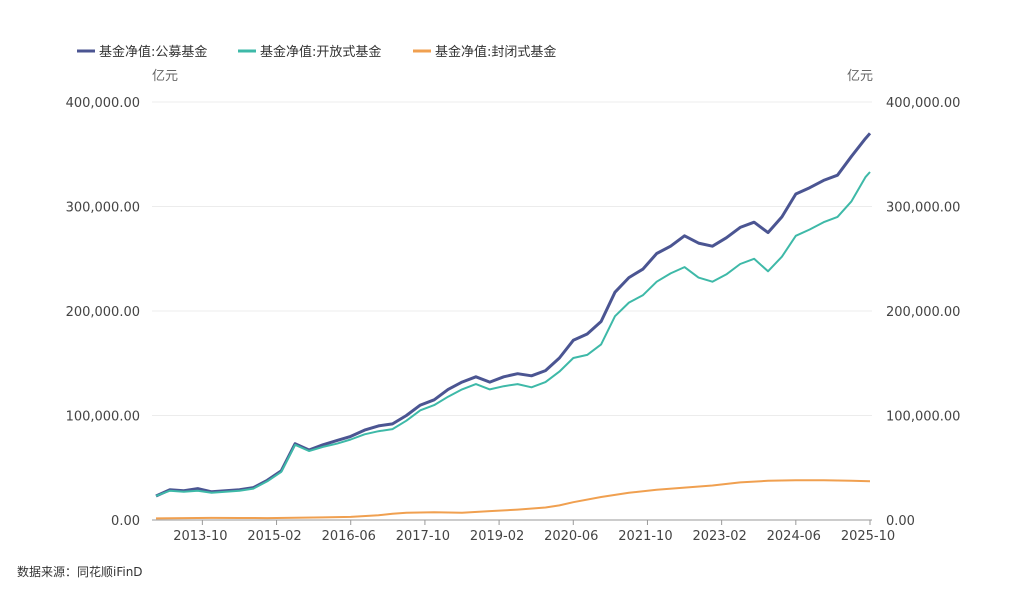 This screenshot has width=1026, height=598. What do you see at coordinates (923, 208) in the screenshot?
I see `y-right-tick-label: 300,000.00` at bounding box center [923, 208].